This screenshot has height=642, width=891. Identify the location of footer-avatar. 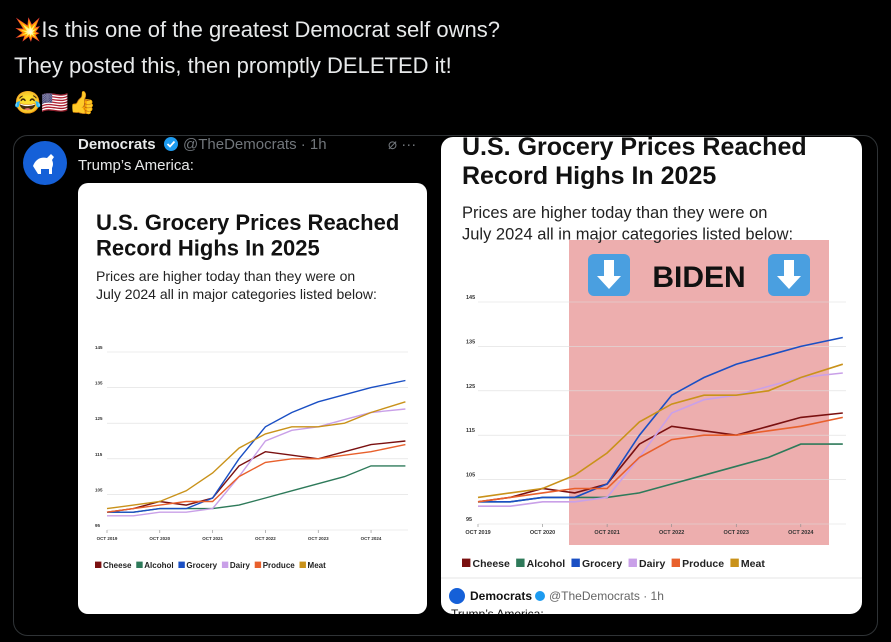
(457, 596).